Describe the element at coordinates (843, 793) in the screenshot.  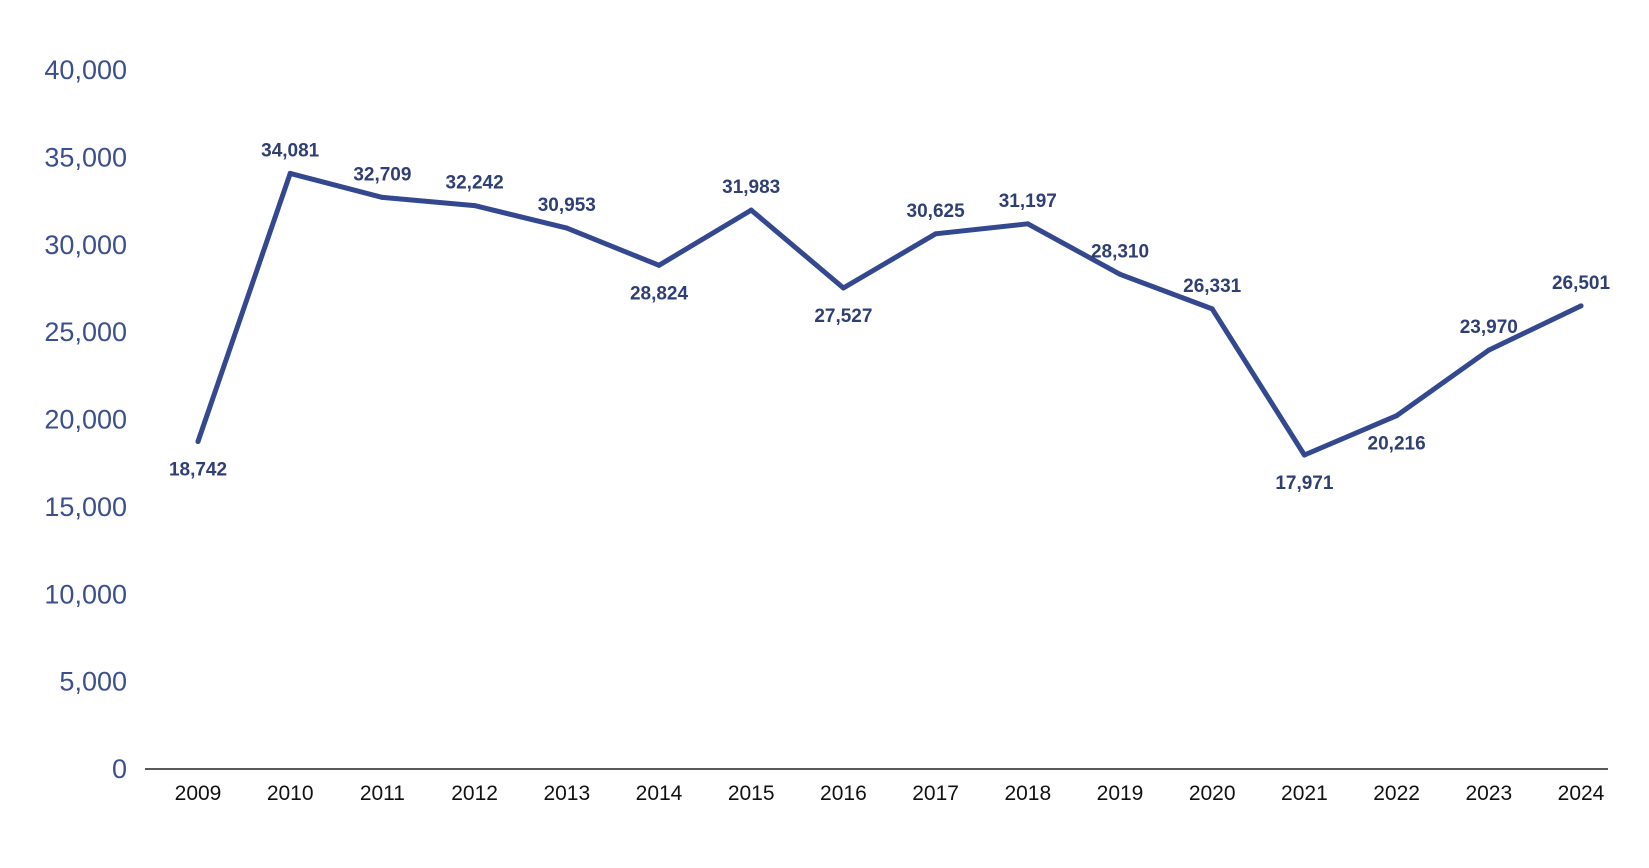
I see `x-tick-label: 2016` at that location.